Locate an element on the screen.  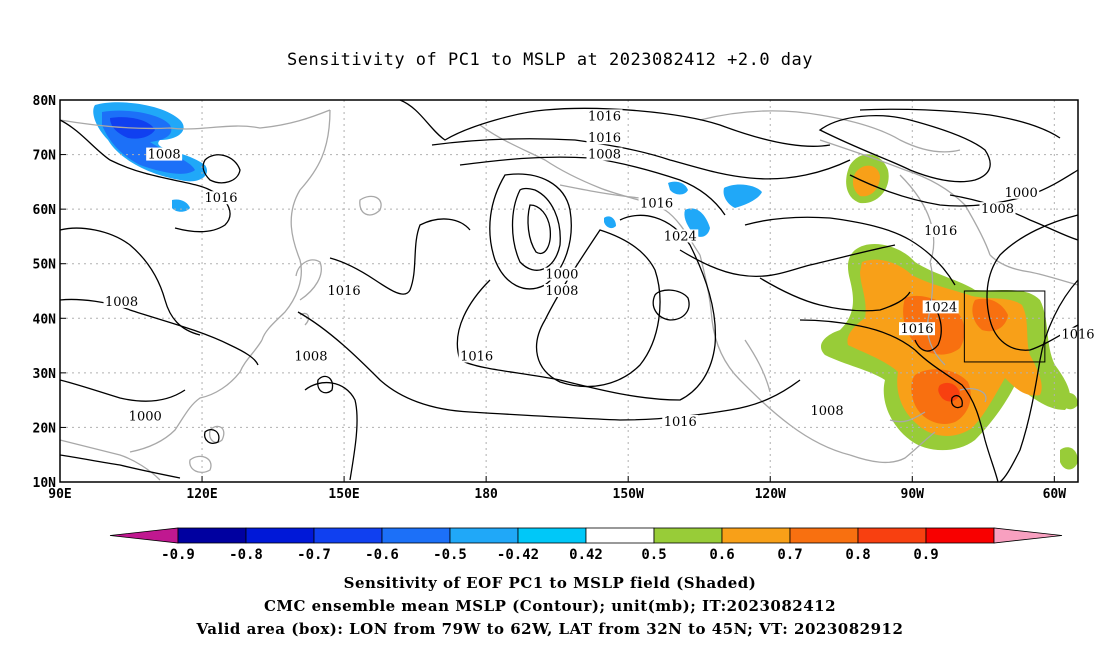
valid-area-box is located at coordinates (1004, 326).